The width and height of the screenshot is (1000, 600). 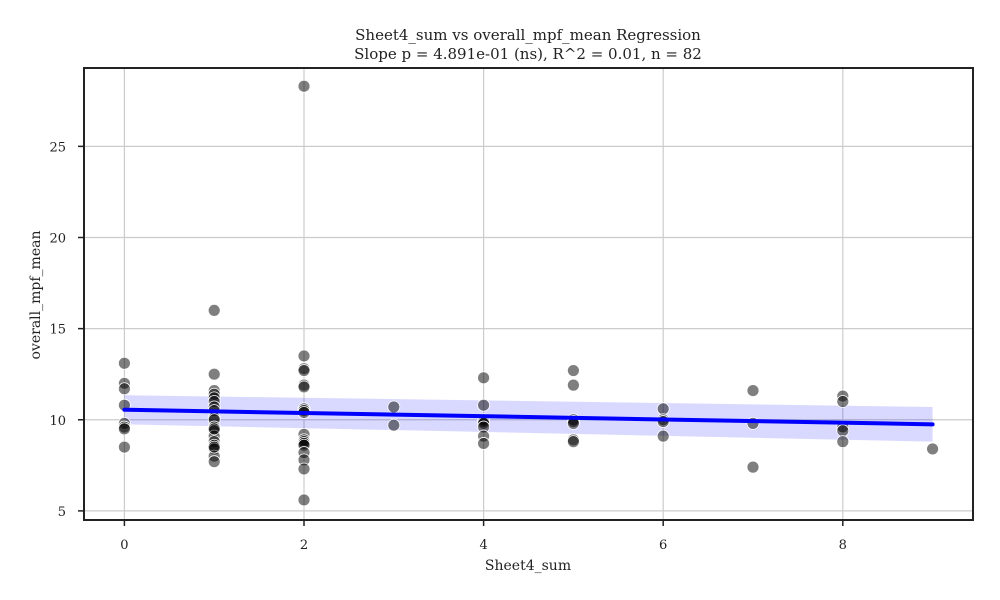 I want to click on regression-line, so click(x=528, y=417).